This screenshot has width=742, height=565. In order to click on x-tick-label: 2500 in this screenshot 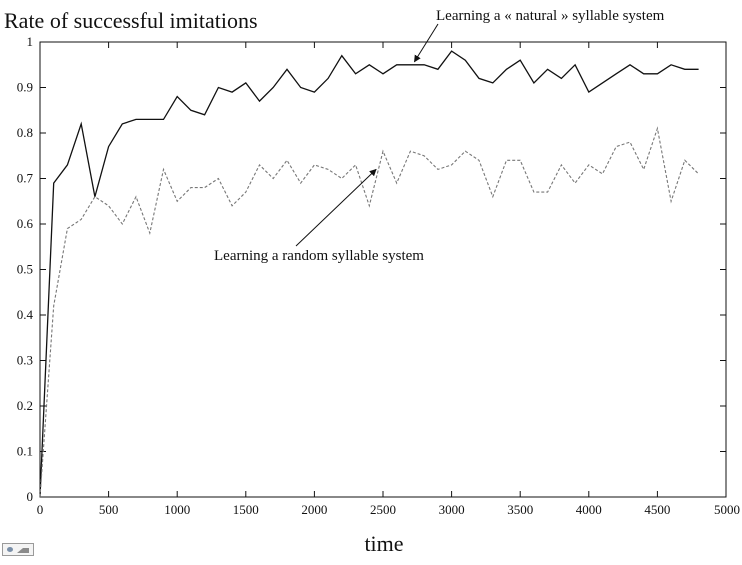, I will do `click(383, 509)`.